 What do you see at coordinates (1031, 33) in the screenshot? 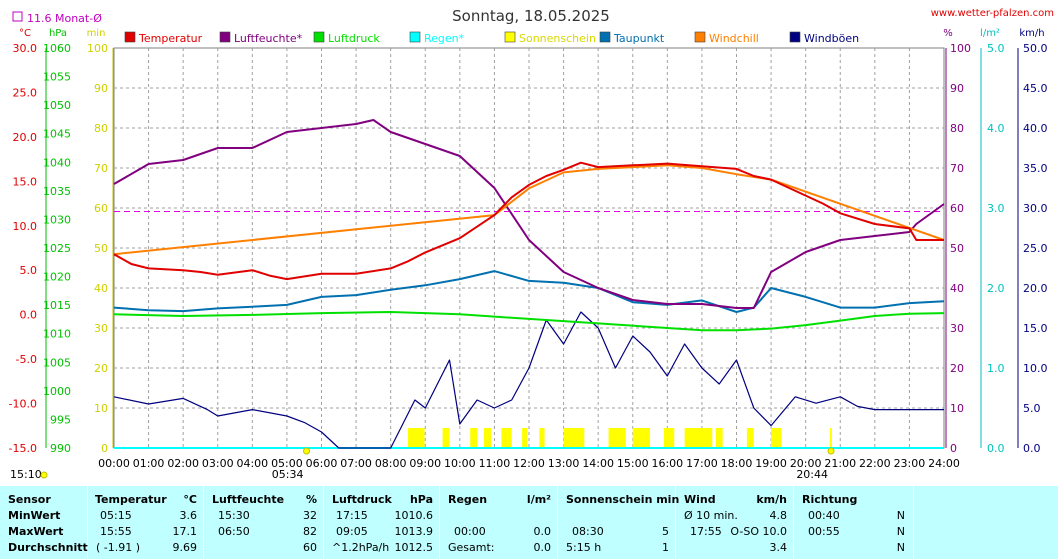
I see `wind-unit-label: km/h` at bounding box center [1031, 33].